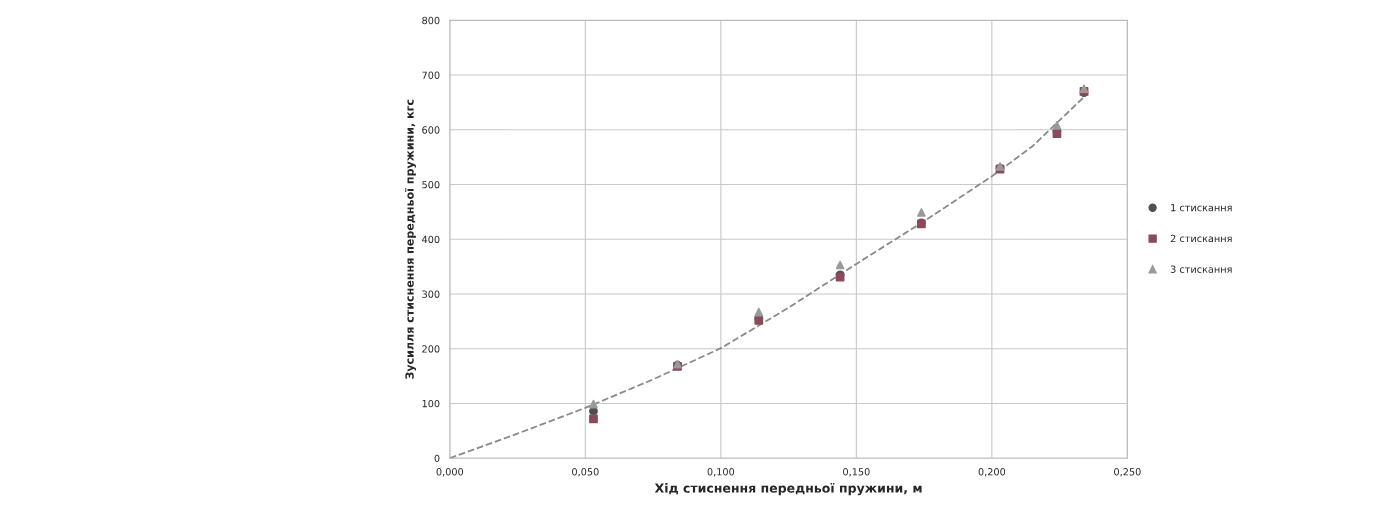  Describe the element at coordinates (431, 130) in the screenshot. I see `y-tick-label: 600` at that location.